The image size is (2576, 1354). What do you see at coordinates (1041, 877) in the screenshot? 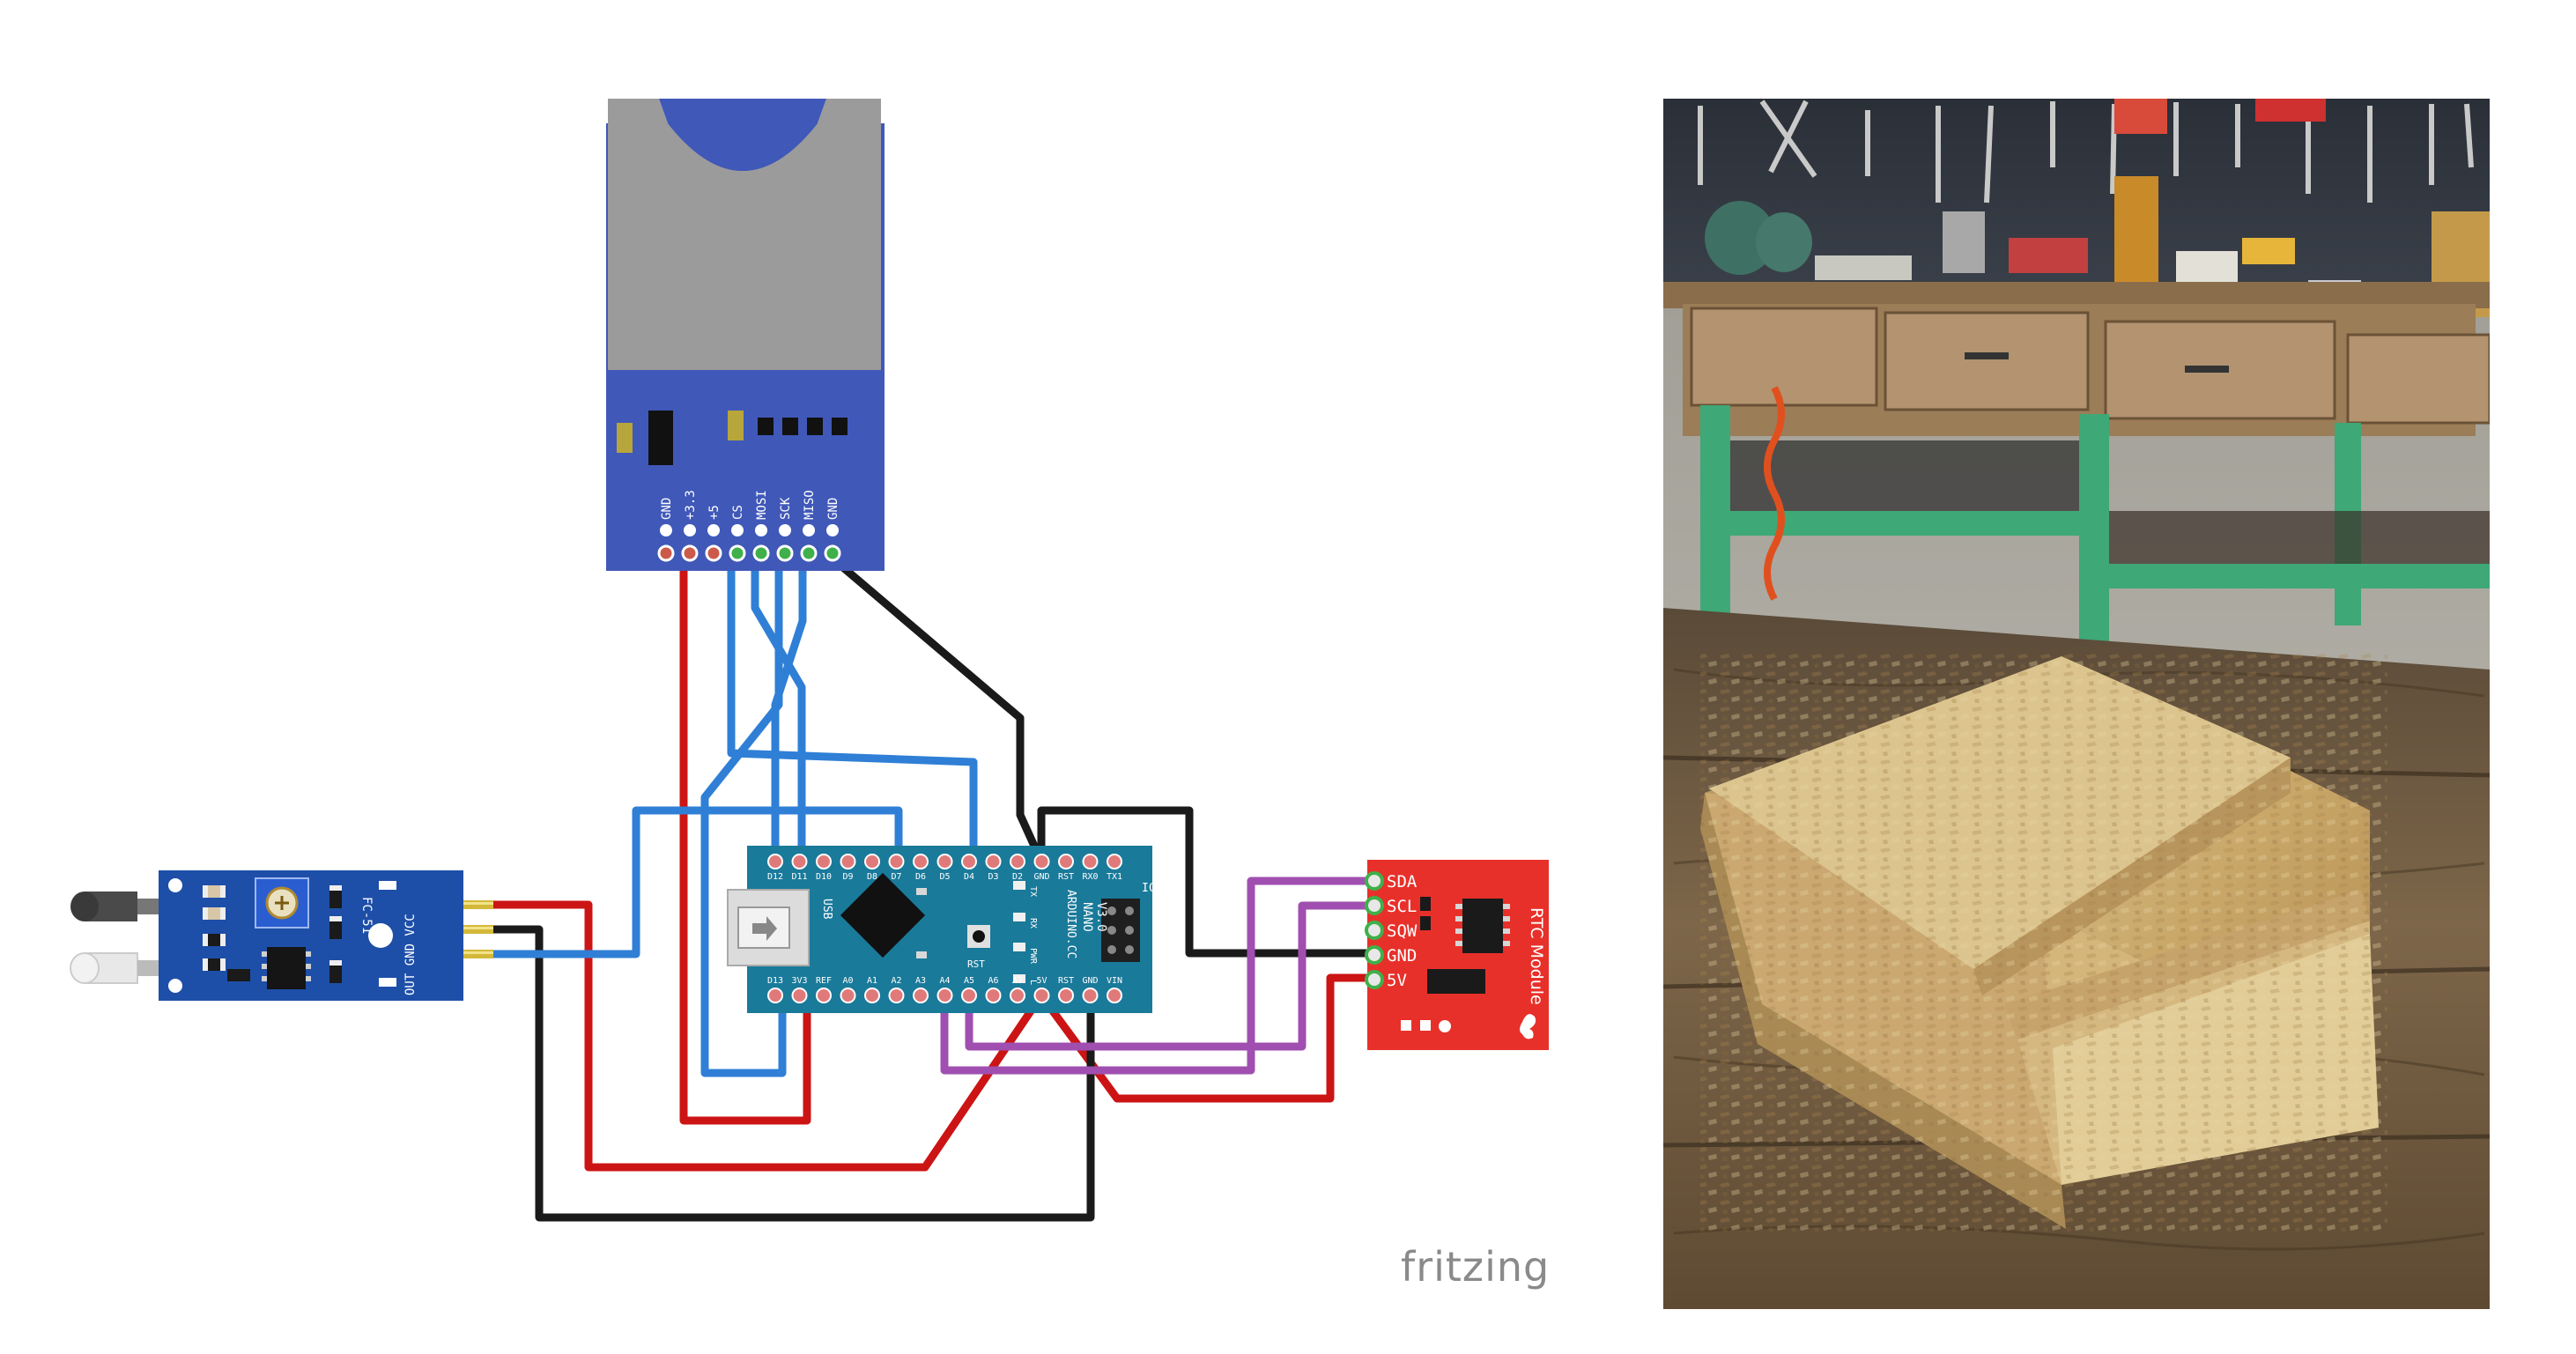
I see `nano-top-pin-label: GND` at bounding box center [1041, 877].